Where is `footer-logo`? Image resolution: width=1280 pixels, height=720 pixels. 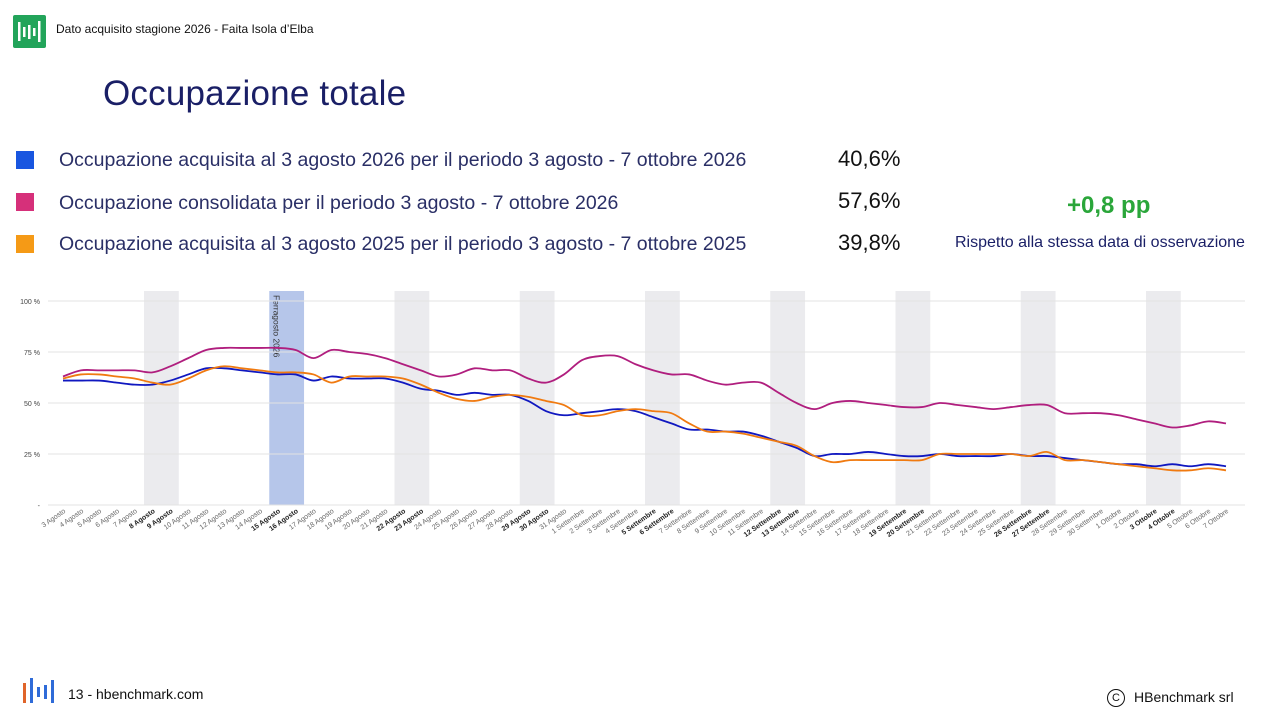
footer-logo is located at coordinates (39, 692).